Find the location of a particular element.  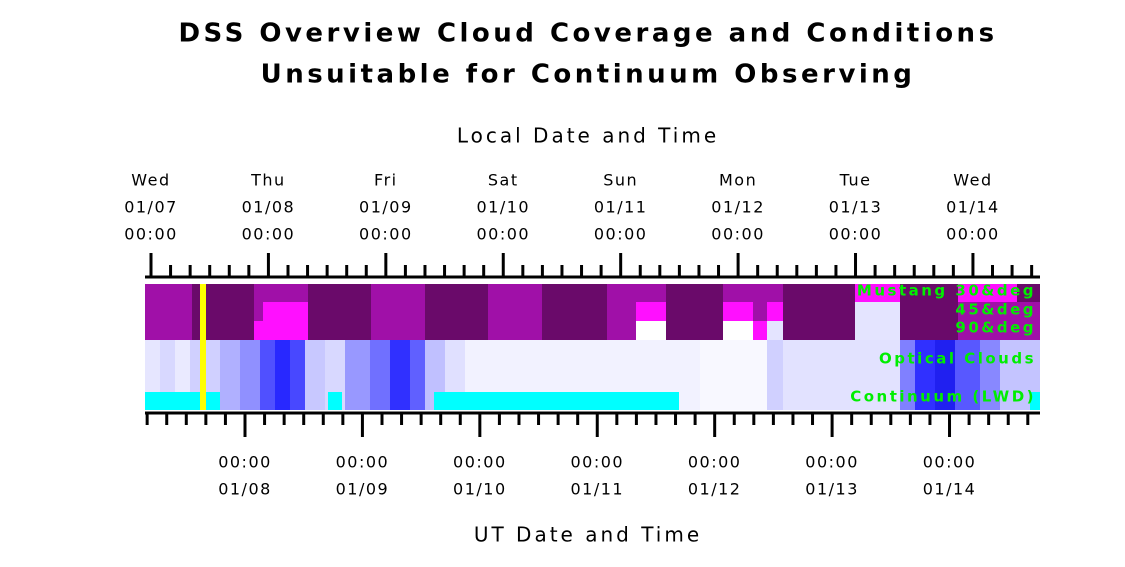

top-tick-date: 01/12 is located at coordinates (738, 207).